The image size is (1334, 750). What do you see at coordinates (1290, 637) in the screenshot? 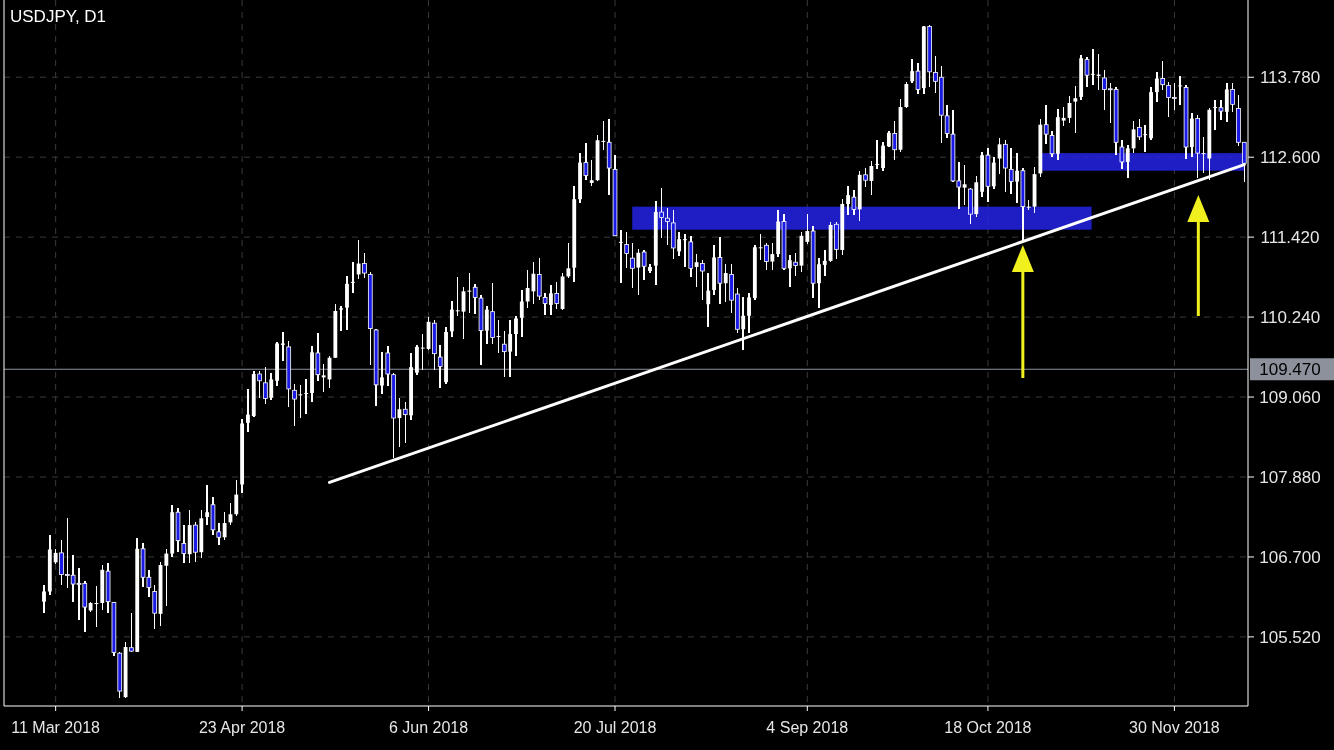
I see `y-tick-label: 105.520` at bounding box center [1290, 637].